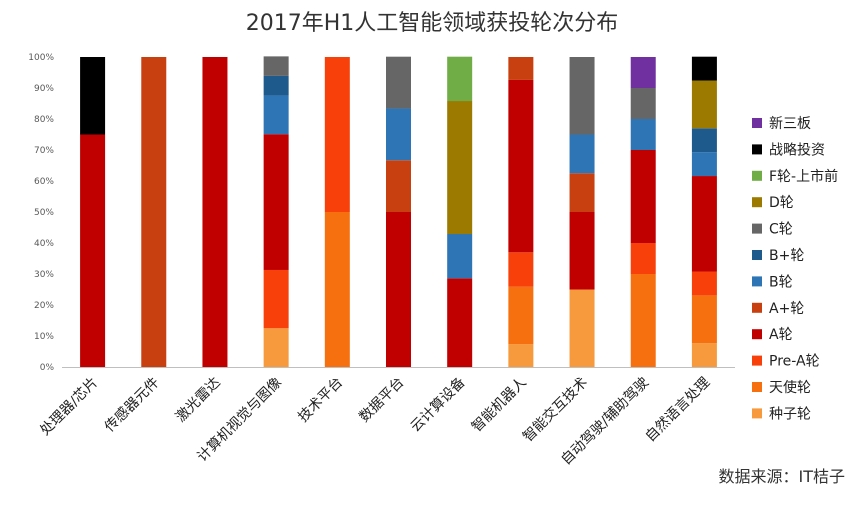  Describe the element at coordinates (781, 230) in the screenshot. I see `legend-label: C轮` at that location.